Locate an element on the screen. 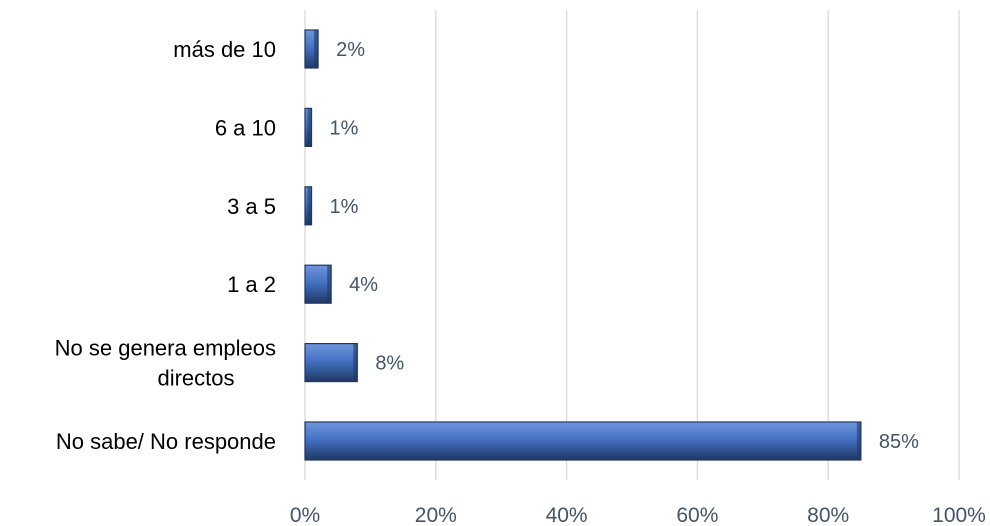 Image resolution: width=990 pixels, height=526 pixels. category-label: No sabe/ No responde is located at coordinates (166, 441).